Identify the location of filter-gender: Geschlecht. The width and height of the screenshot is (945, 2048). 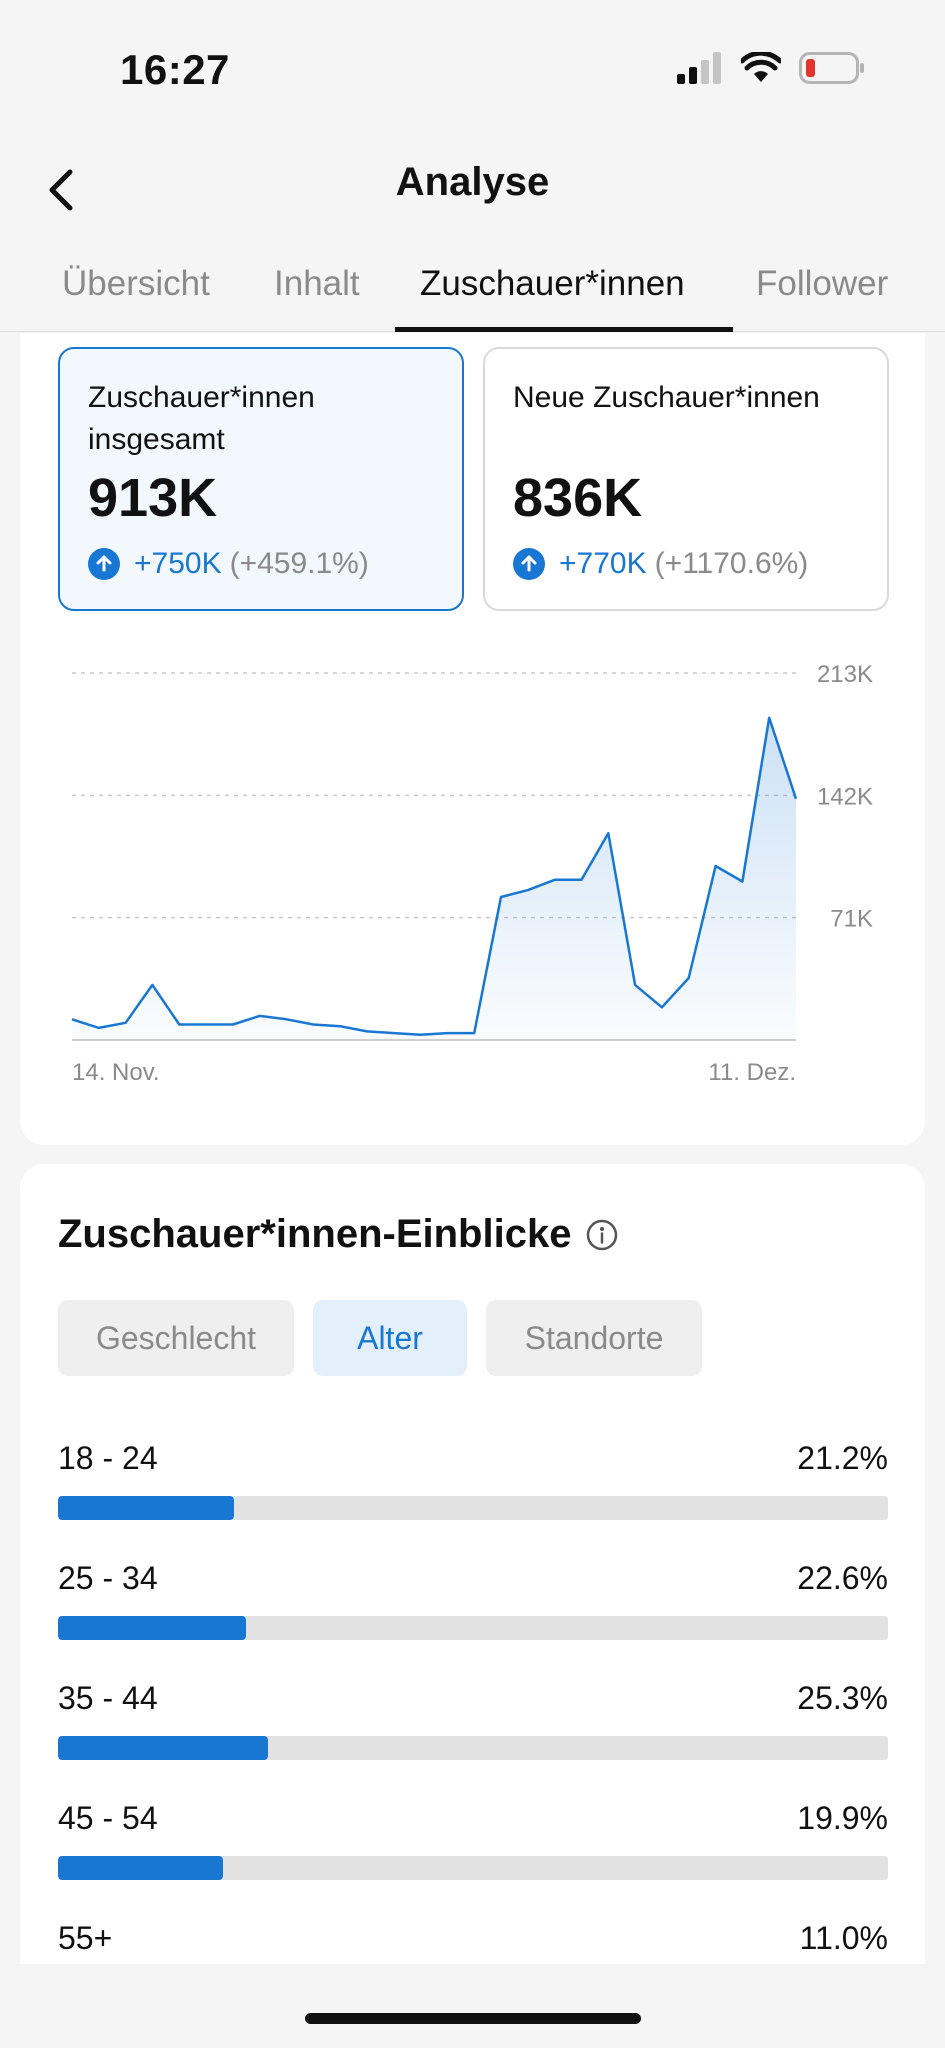
(176, 1338).